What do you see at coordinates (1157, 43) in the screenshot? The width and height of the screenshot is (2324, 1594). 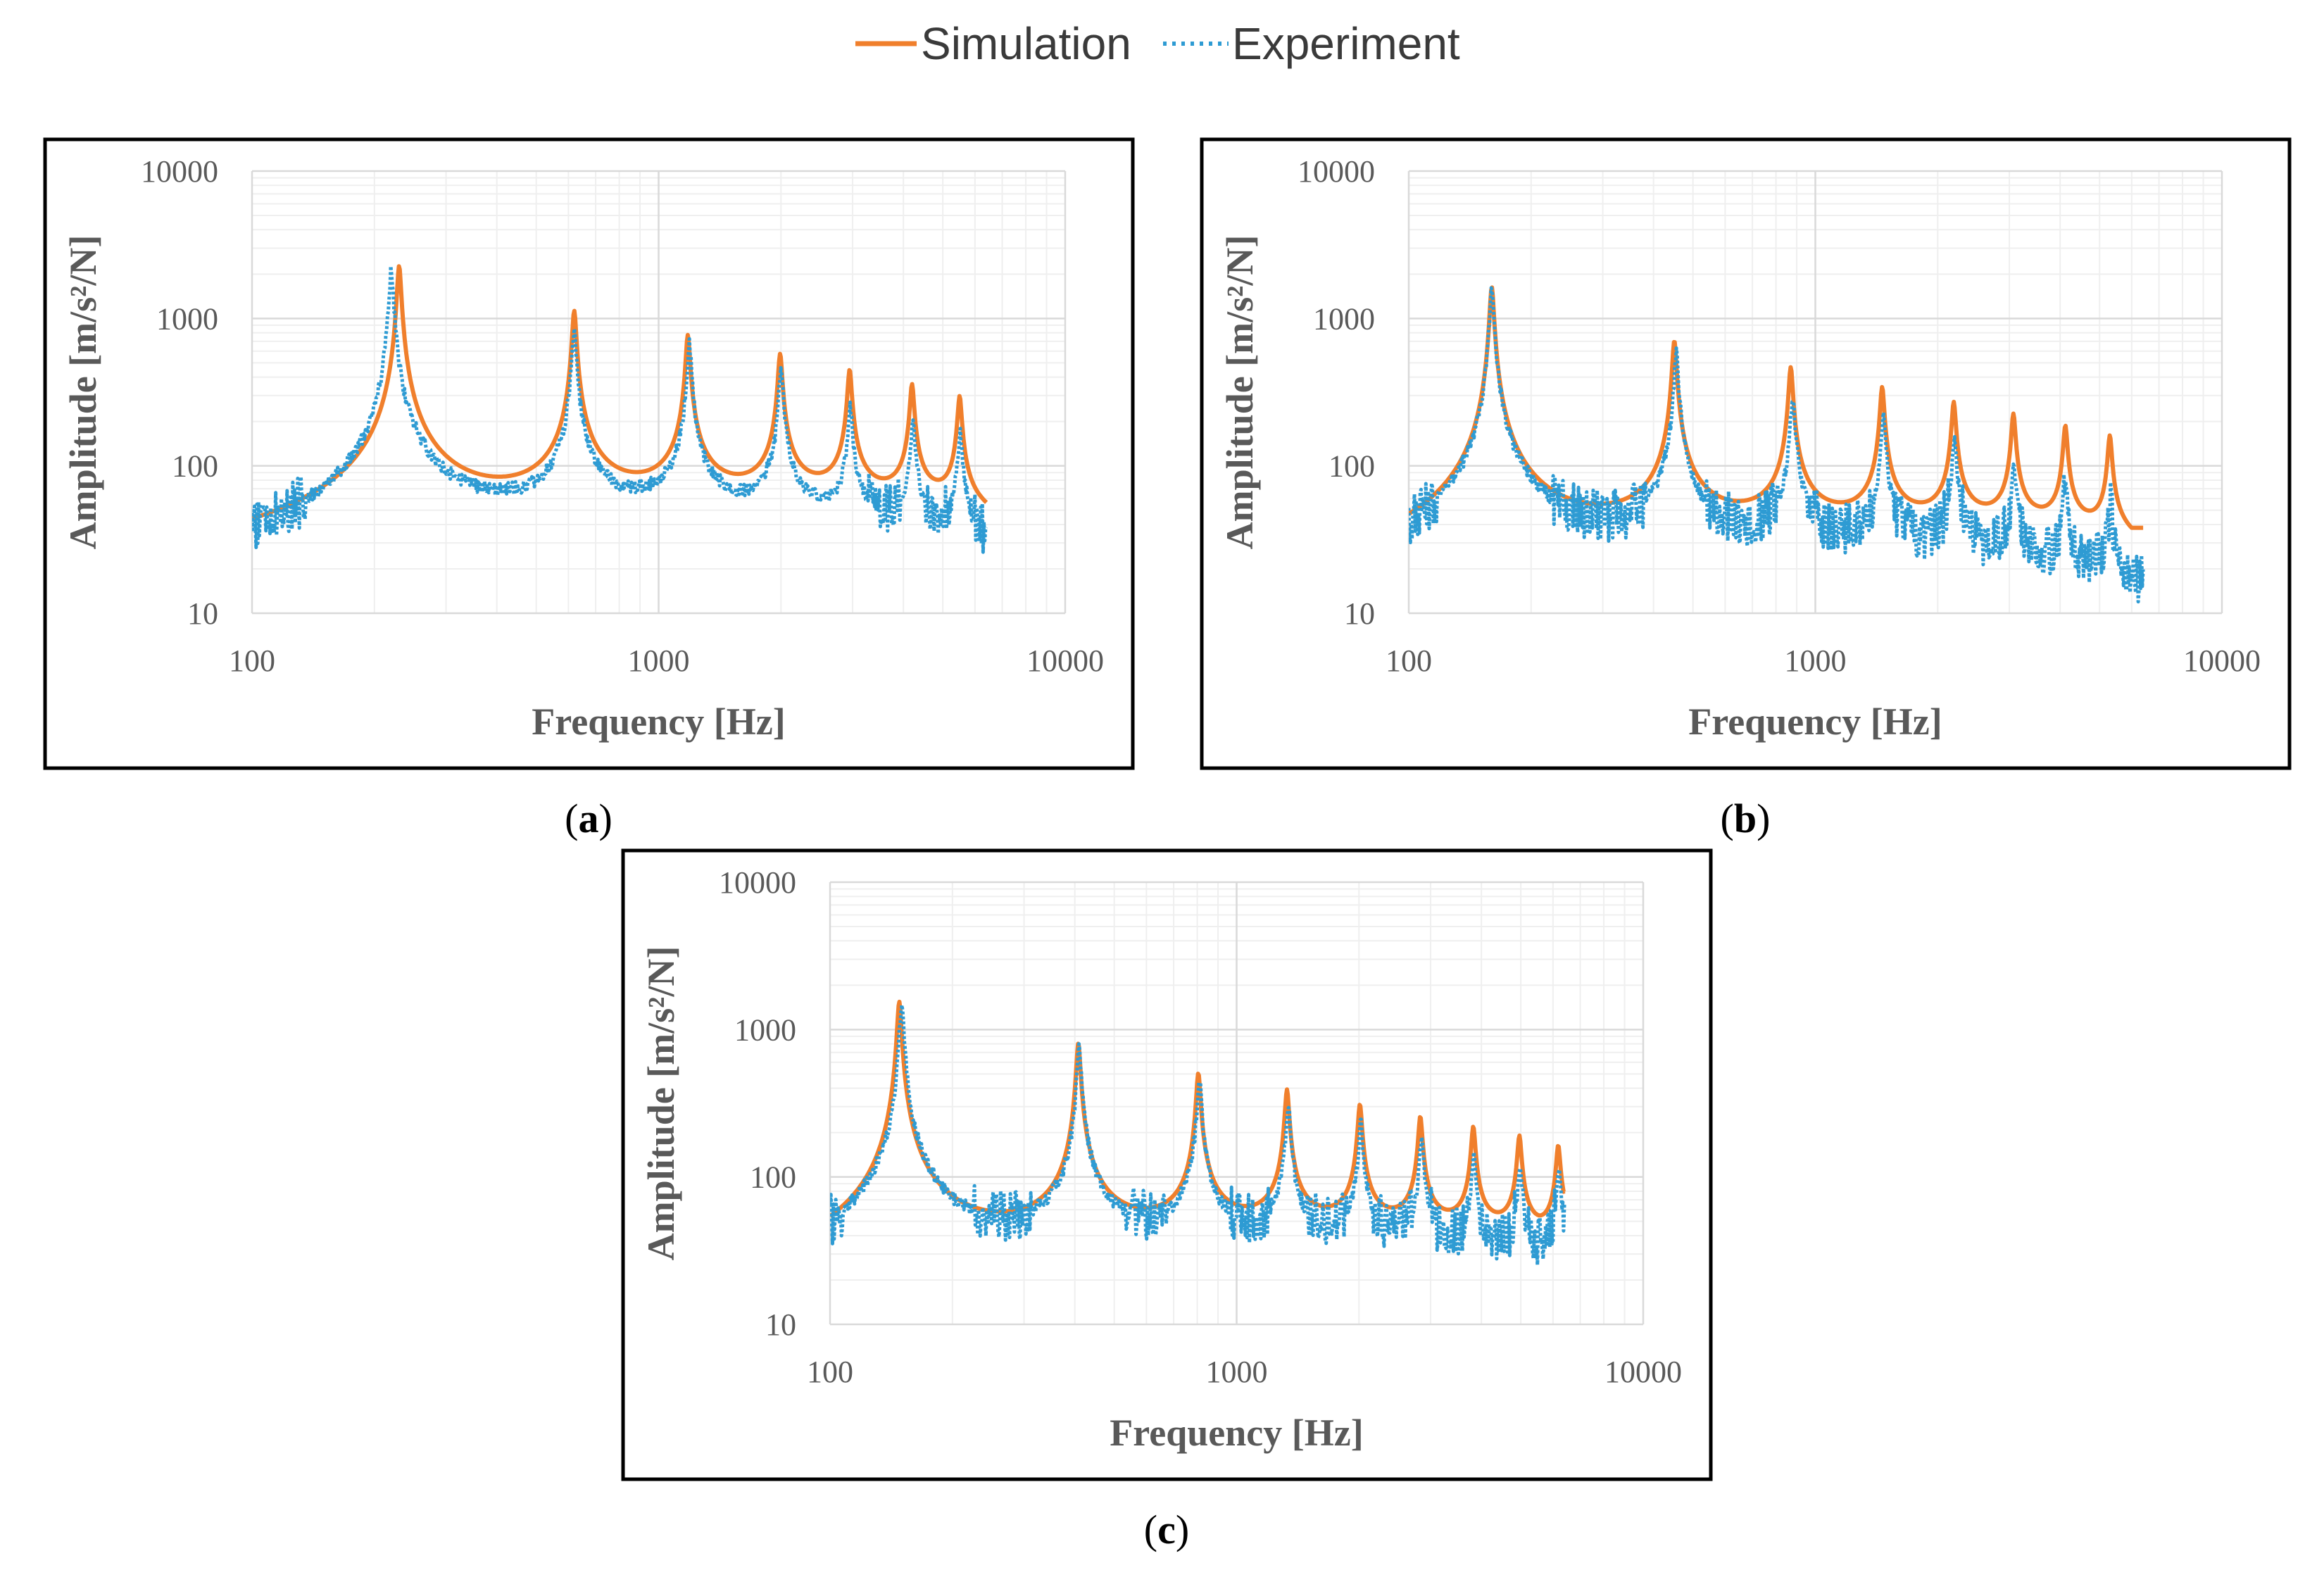 I see `legend: Simulation Experiment` at bounding box center [1157, 43].